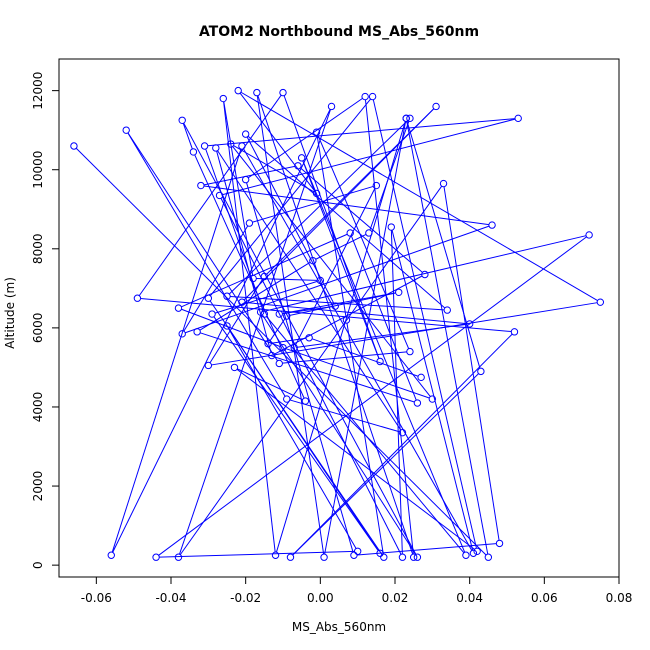 Image resolution: width=650 pixels, height=650 pixels. Describe the element at coordinates (170, 598) in the screenshot. I see `x-tick-label: -0.04` at that location.